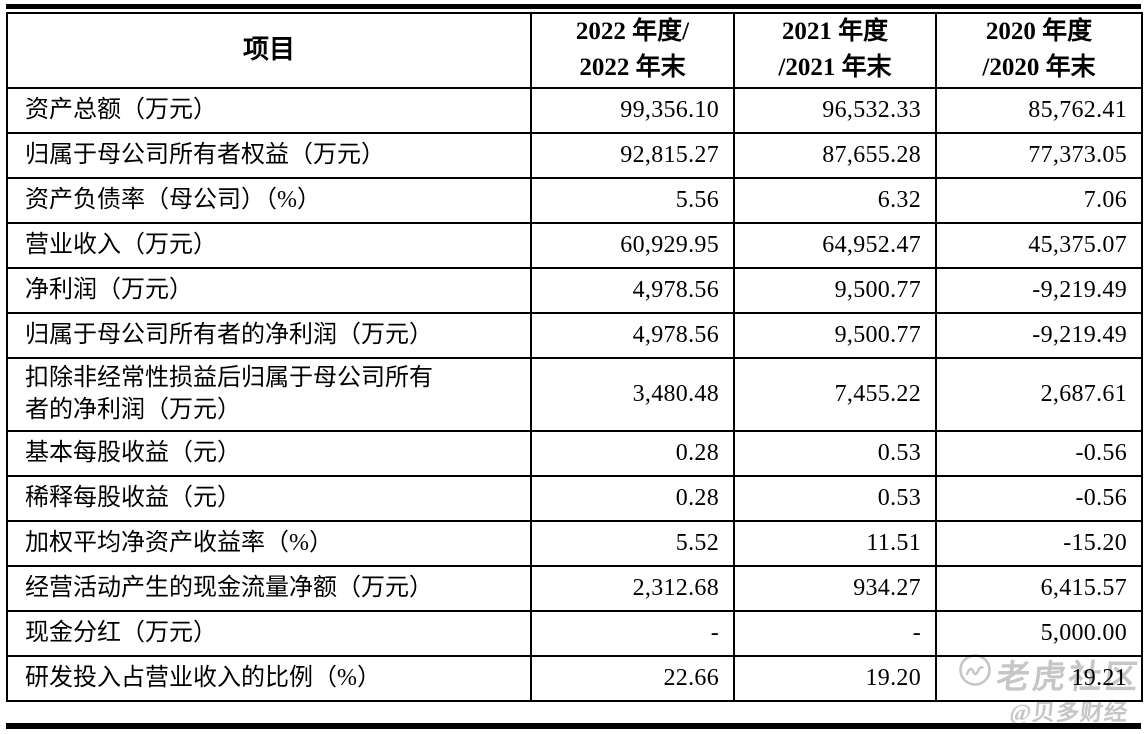 This screenshot has width=1144, height=734. I want to click on table-row-weighted-roe: 加权平均净资产收益率（%） 5.52 11.51 -15.20, so click(574, 543).